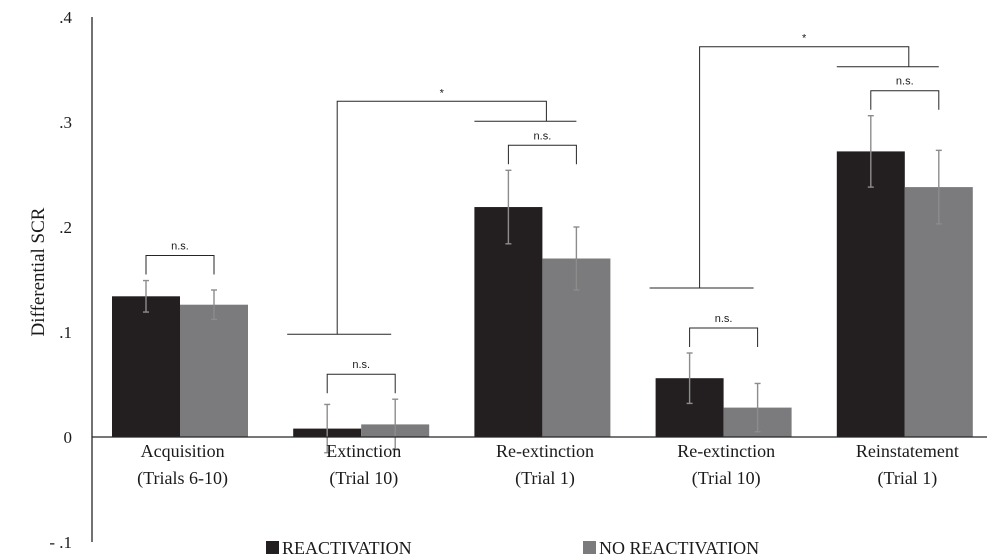 The height and width of the screenshot is (560, 987). Describe the element at coordinates (183, 451) in the screenshot. I see `category-label: Acquisition` at that location.